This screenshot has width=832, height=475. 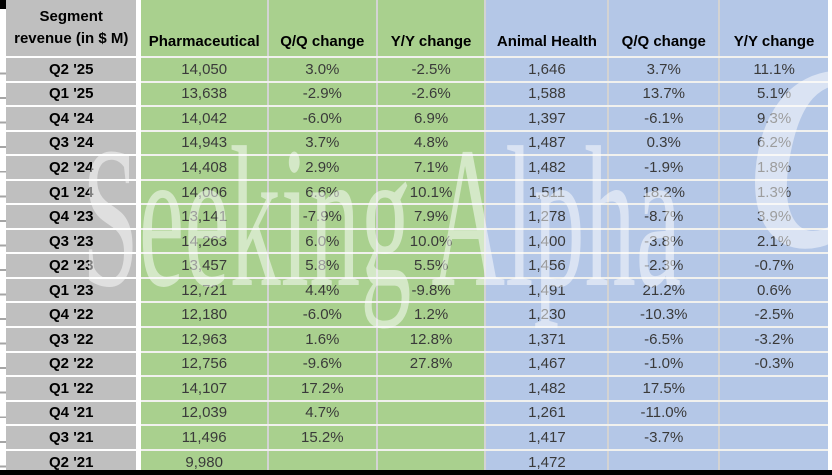 I want to click on row-label-cell: Q3 '22, so click(x=74, y=340).